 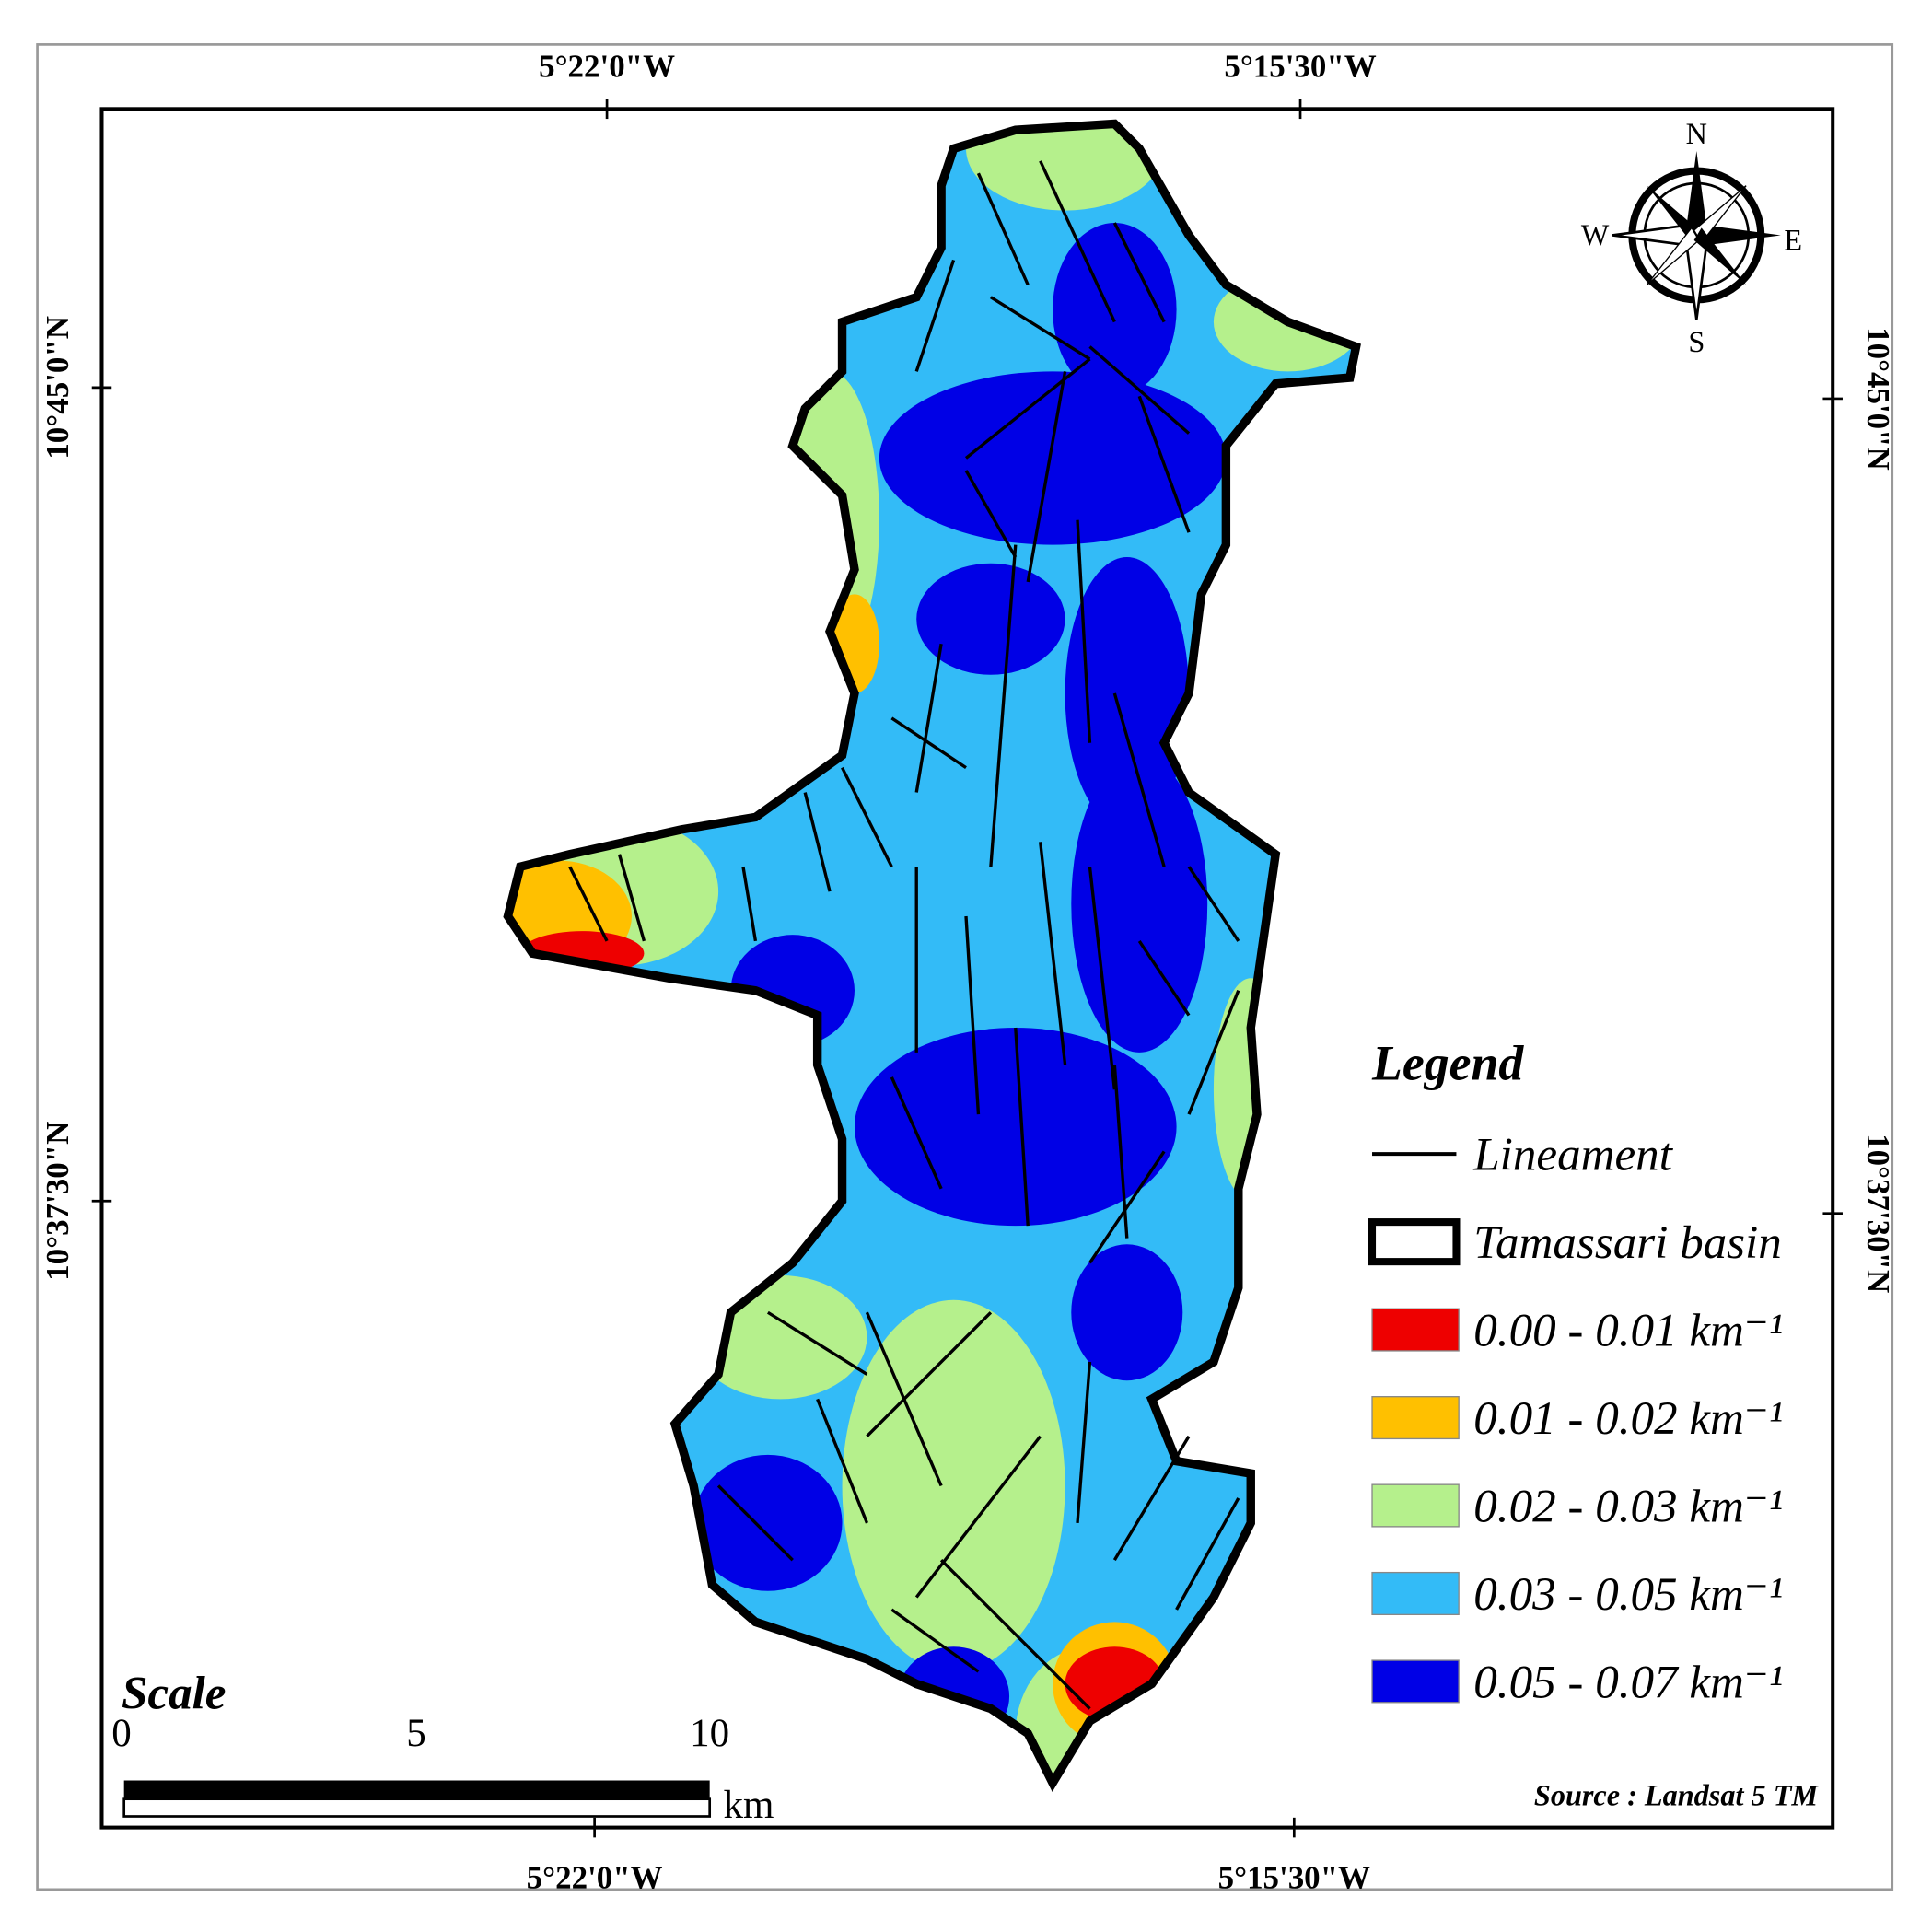 What do you see at coordinates (607, 66) in the screenshot?
I see `top-coord-label: 5°22'0"W` at bounding box center [607, 66].